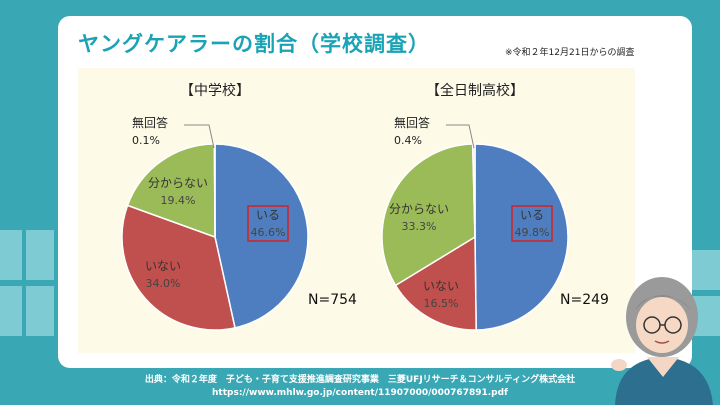  What do you see at coordinates (419, 217) in the screenshot?
I see `slice-label-1-2: 分からない 33.3%` at bounding box center [419, 217].